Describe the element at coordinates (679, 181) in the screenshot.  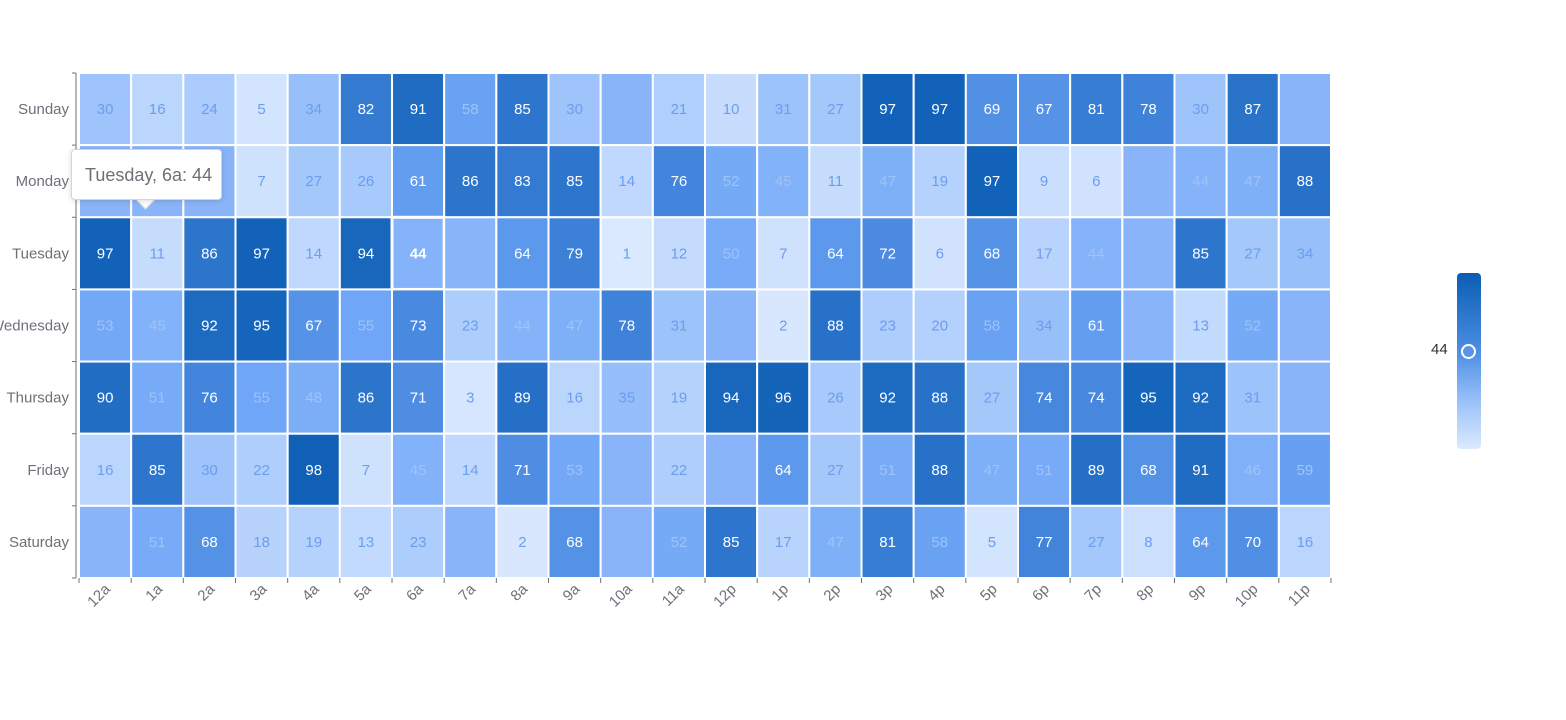
I see `cell-value-label: 76` at that location.